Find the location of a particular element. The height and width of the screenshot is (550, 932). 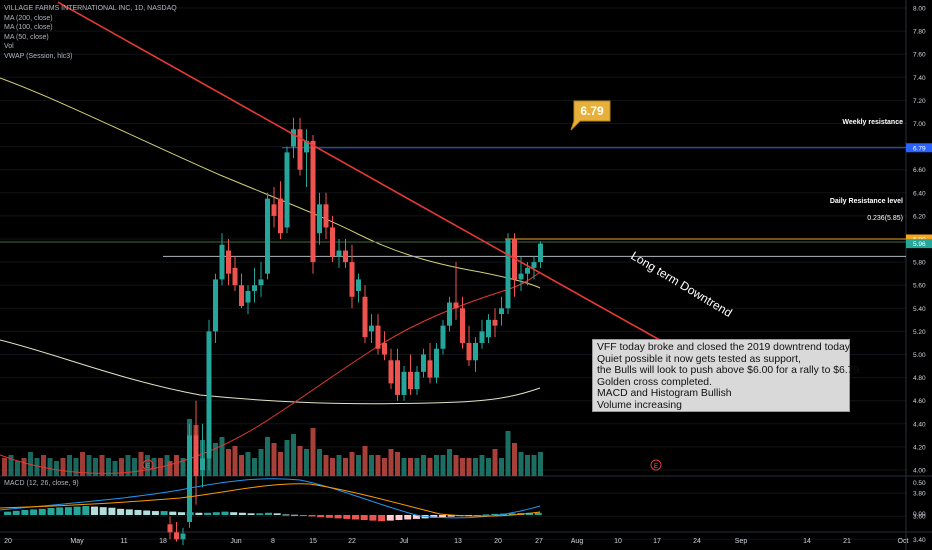

time-tick-label: Aug is located at coordinates (577, 541).